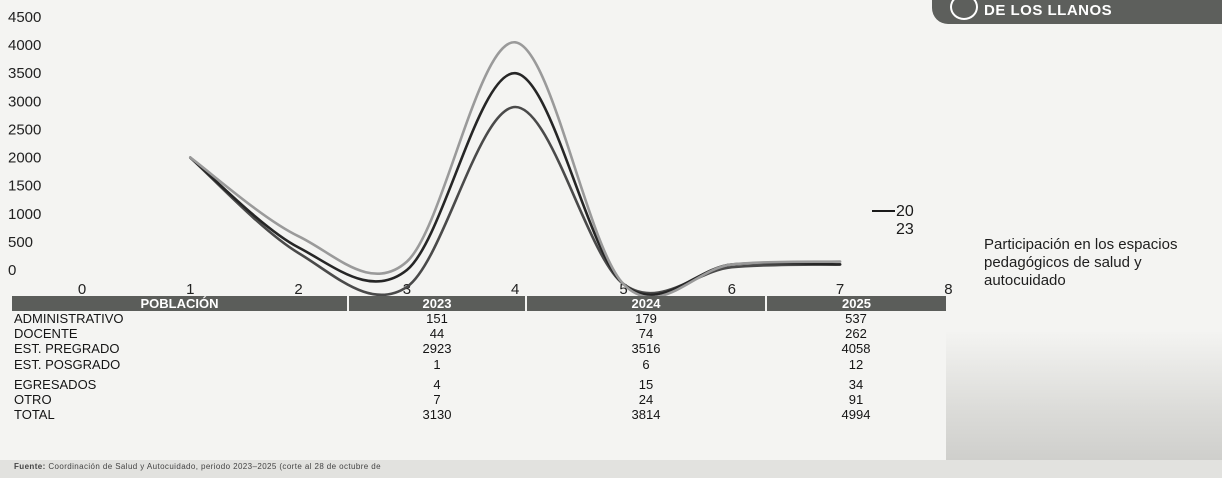 Image resolution: width=1222 pixels, height=478 pixels. I want to click on y-tick-label: 4500, so click(24, 17).